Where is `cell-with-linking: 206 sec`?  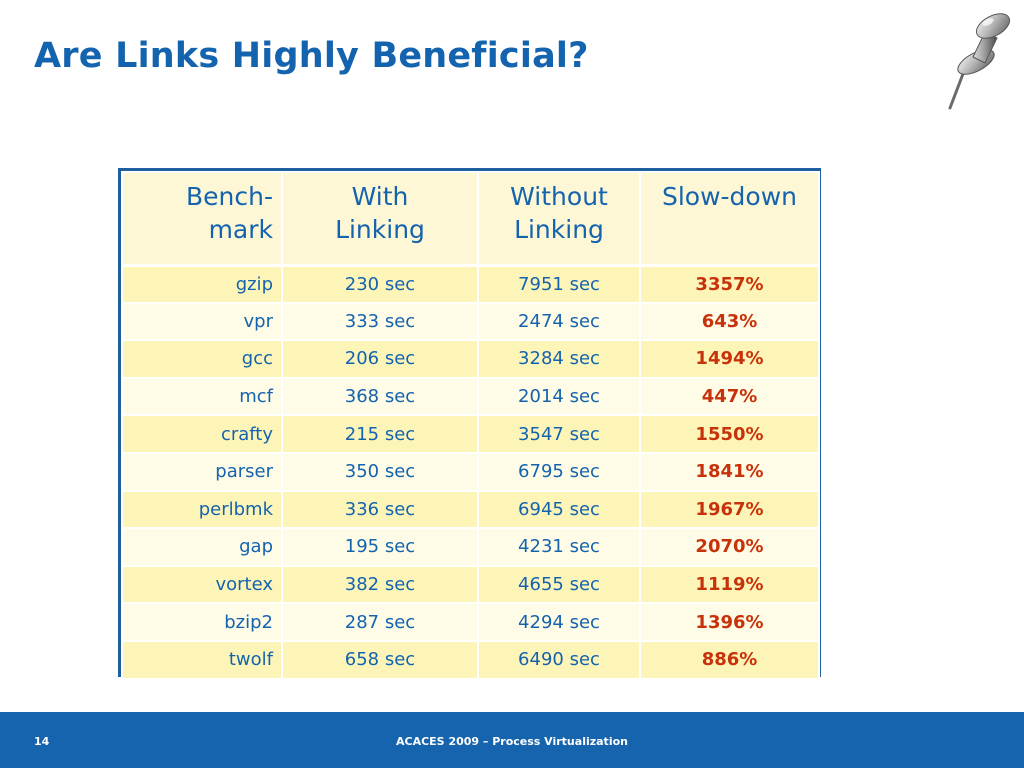
cell-with-linking: 206 sec is located at coordinates (380, 359).